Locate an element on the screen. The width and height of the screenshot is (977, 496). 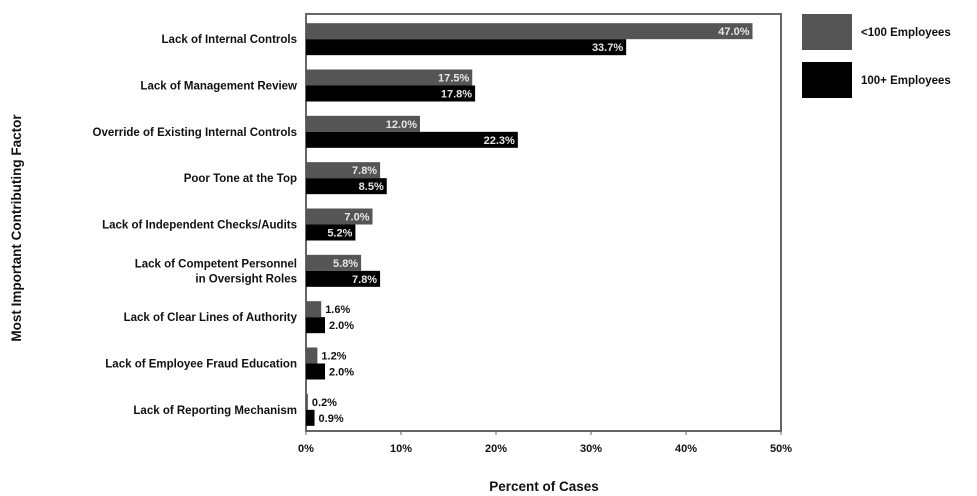
category-label-line: Lack of Employee Fraud Education is located at coordinates (201, 365).